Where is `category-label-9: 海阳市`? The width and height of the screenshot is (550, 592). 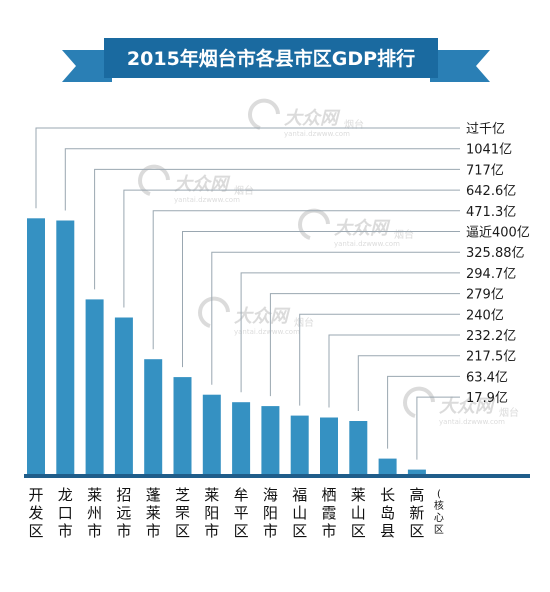 category-label-9: 海阳市 is located at coordinates (270, 513).